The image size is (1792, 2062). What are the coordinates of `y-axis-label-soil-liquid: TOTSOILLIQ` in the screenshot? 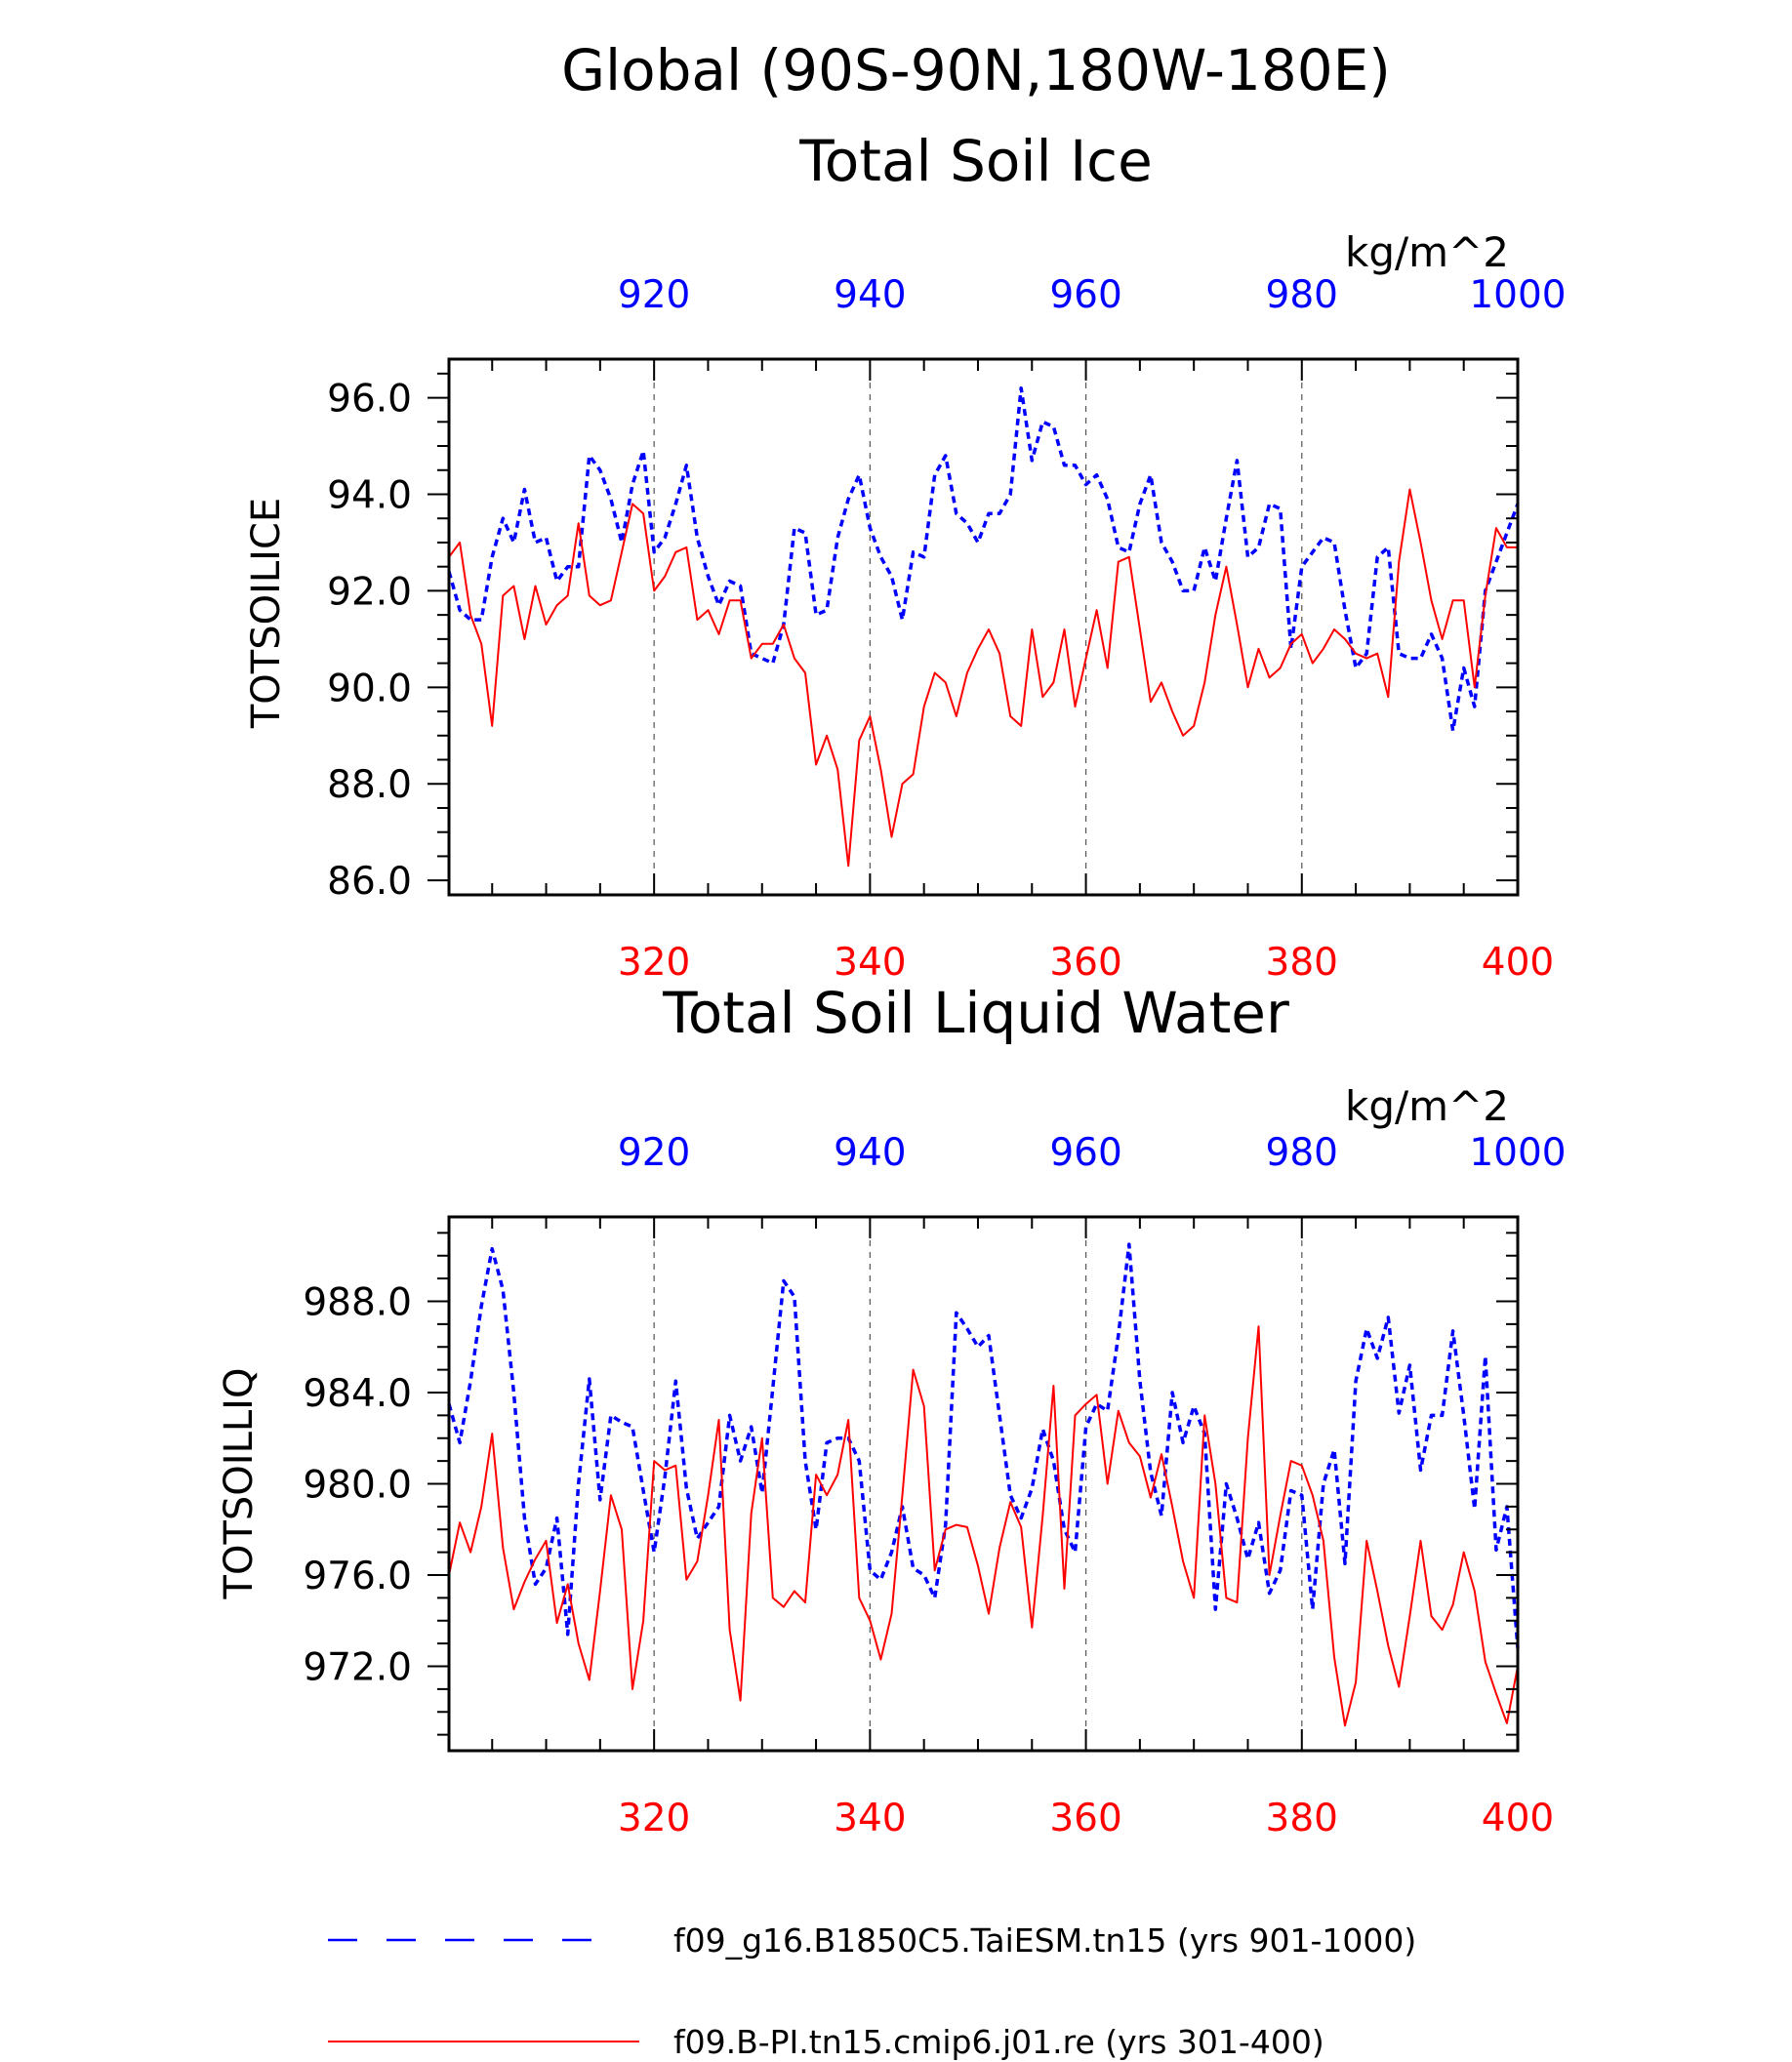 It's located at (239, 1484).